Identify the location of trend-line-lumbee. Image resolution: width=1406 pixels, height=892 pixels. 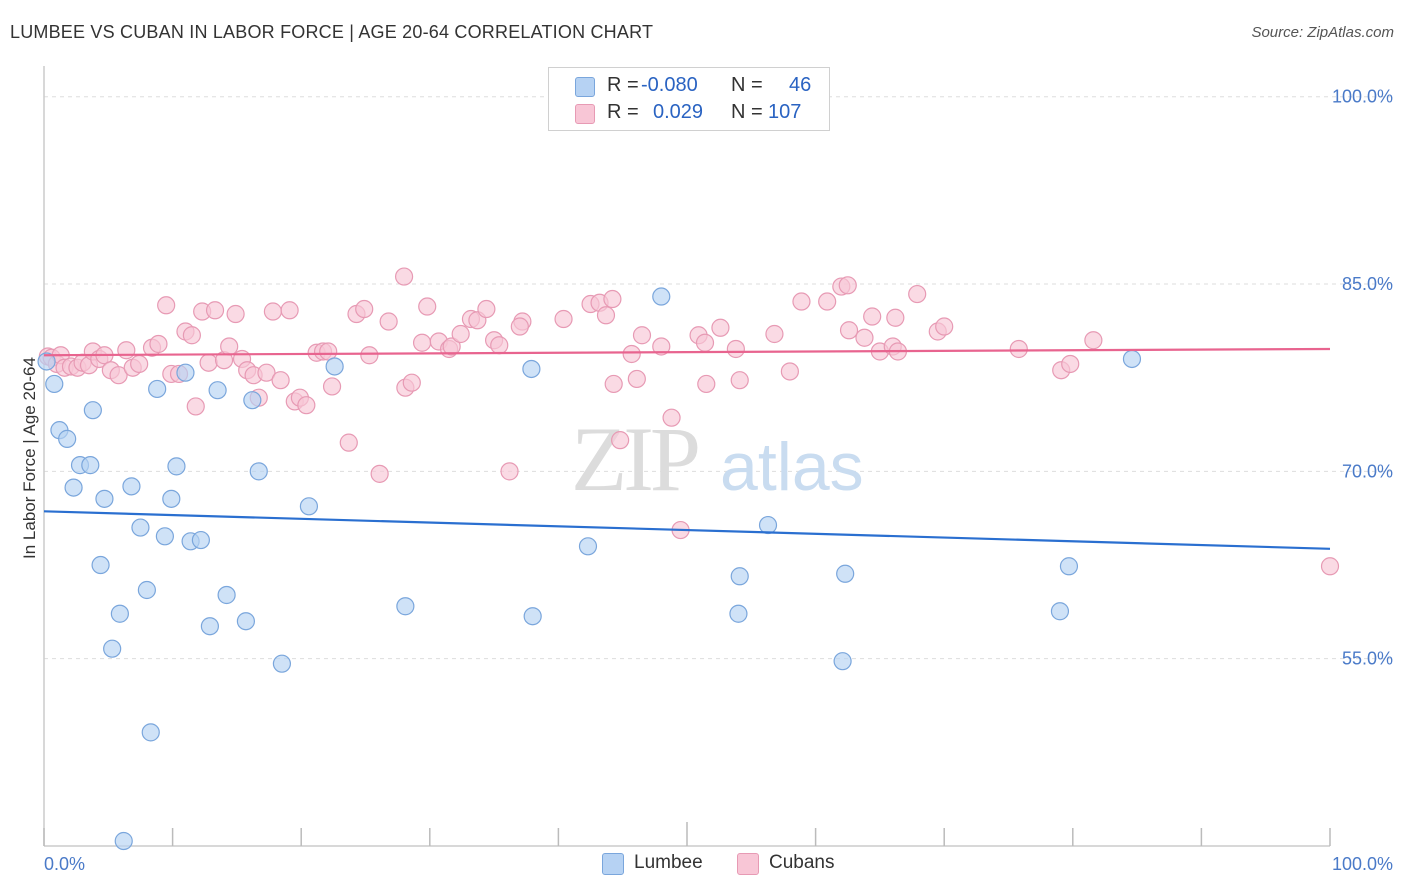
(687, 530).